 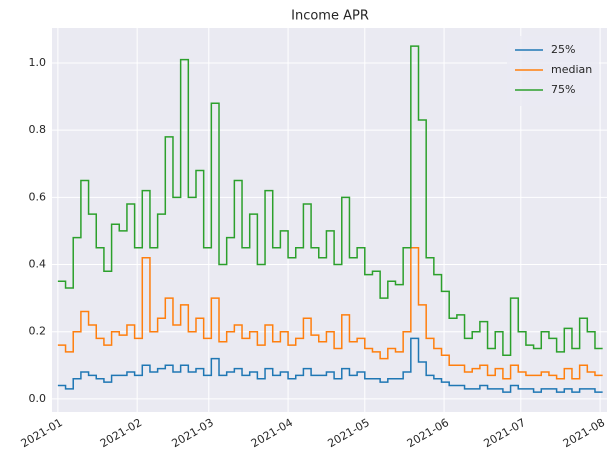 What do you see at coordinates (504, 433) in the screenshot?
I see `x-tick-label: 2021-07` at bounding box center [504, 433].